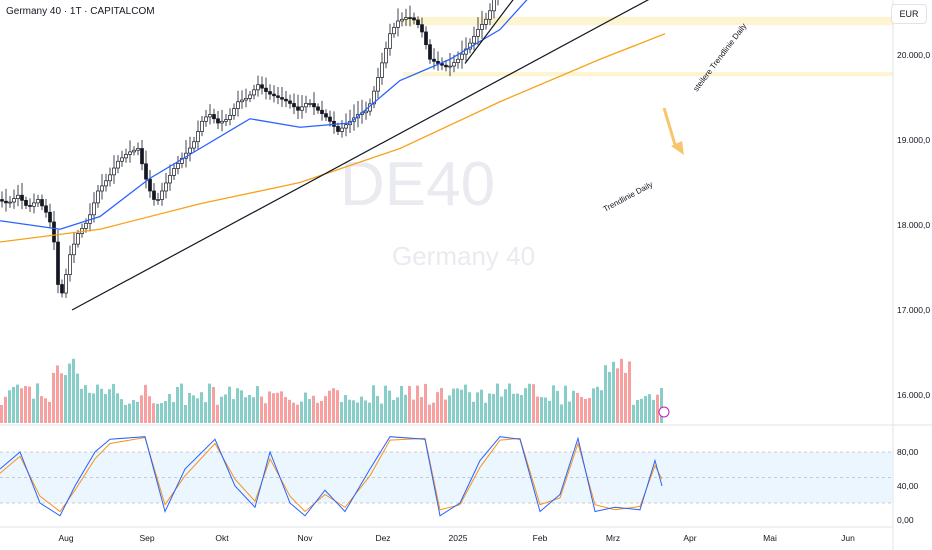 This screenshot has height=550, width=932. Describe the element at coordinates (305, 538) in the screenshot. I see `time-tick-label: Nov` at that location.